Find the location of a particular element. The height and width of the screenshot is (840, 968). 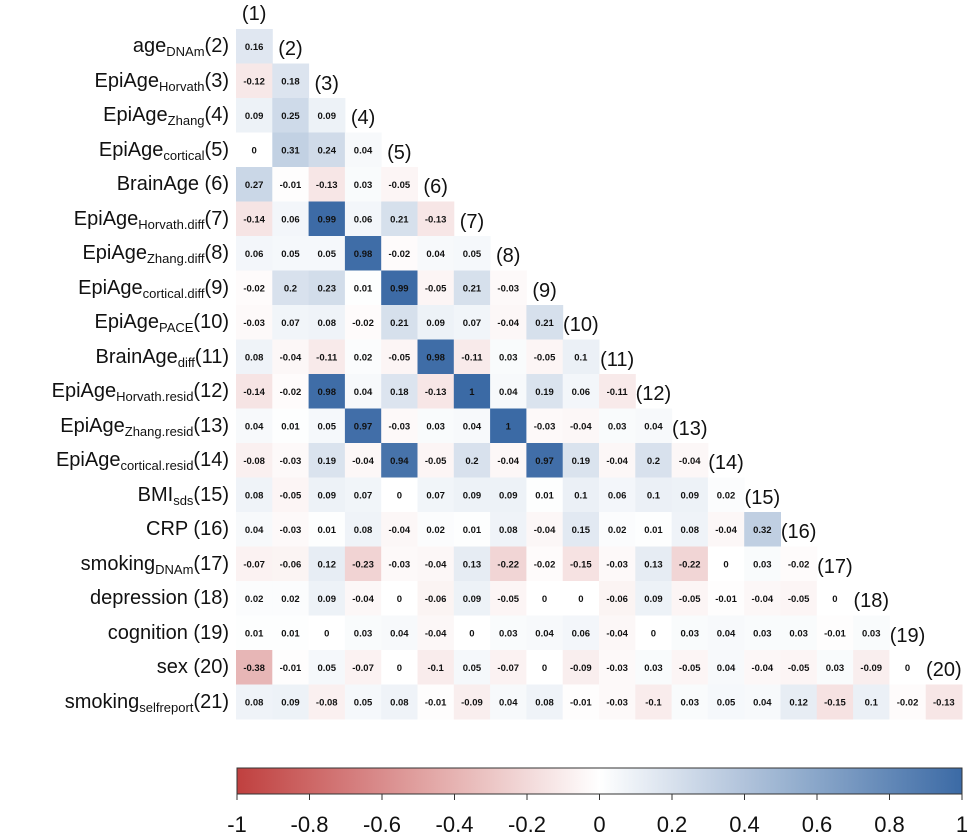

cell-value-label: -0.1 is located at coordinates (653, 702).